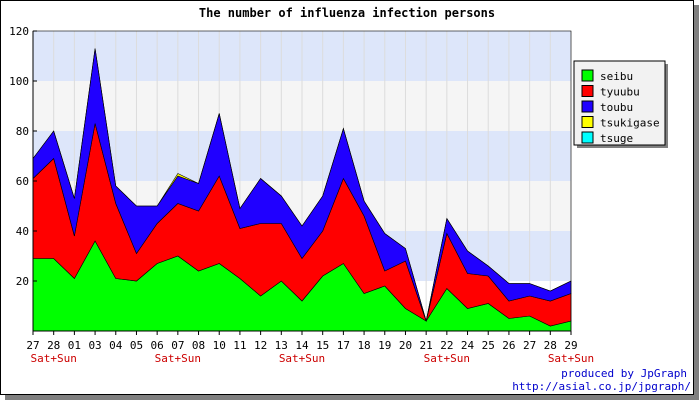 Image resolution: width=700 pixels, height=400 pixels. Describe the element at coordinates (22, 131) in the screenshot. I see `y-tick-label: 80` at that location.